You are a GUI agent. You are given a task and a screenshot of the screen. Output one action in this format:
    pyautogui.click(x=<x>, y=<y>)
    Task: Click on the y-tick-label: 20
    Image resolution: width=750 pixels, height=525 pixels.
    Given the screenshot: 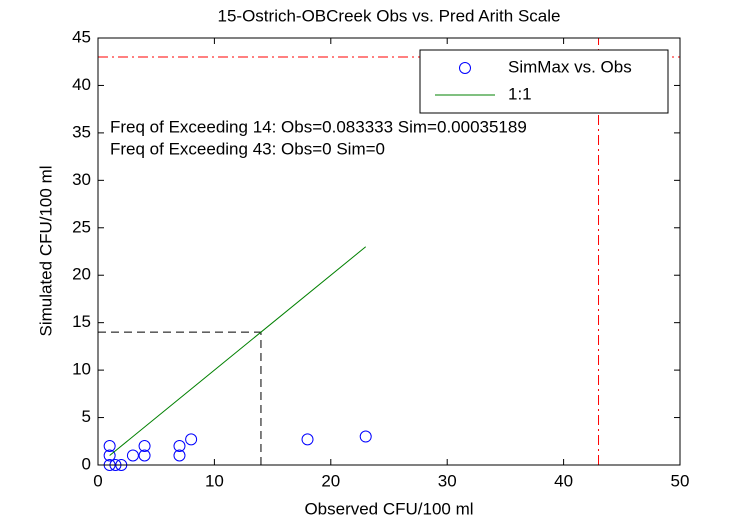 What is the action you would take?
    pyautogui.click(x=81, y=274)
    